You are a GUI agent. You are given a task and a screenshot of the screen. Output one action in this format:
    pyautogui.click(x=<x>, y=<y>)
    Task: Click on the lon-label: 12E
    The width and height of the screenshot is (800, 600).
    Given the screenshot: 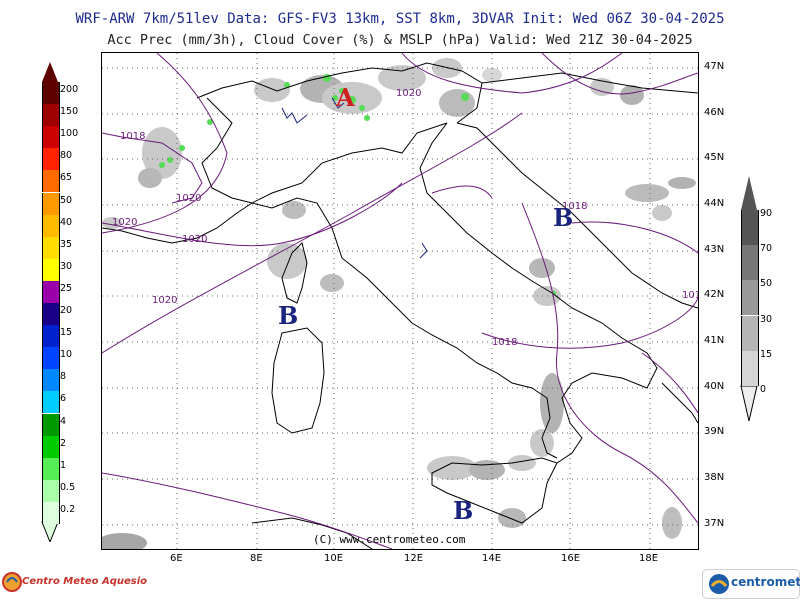 What is the action you would take?
    pyautogui.click(x=414, y=558)
    